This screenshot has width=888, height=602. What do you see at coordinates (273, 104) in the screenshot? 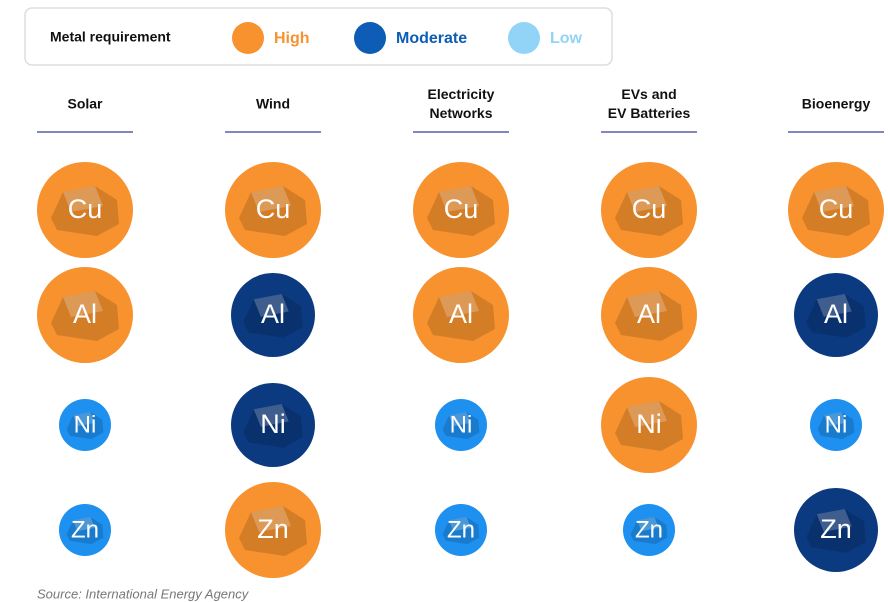
I see `column-header: Wind` at bounding box center [273, 104].